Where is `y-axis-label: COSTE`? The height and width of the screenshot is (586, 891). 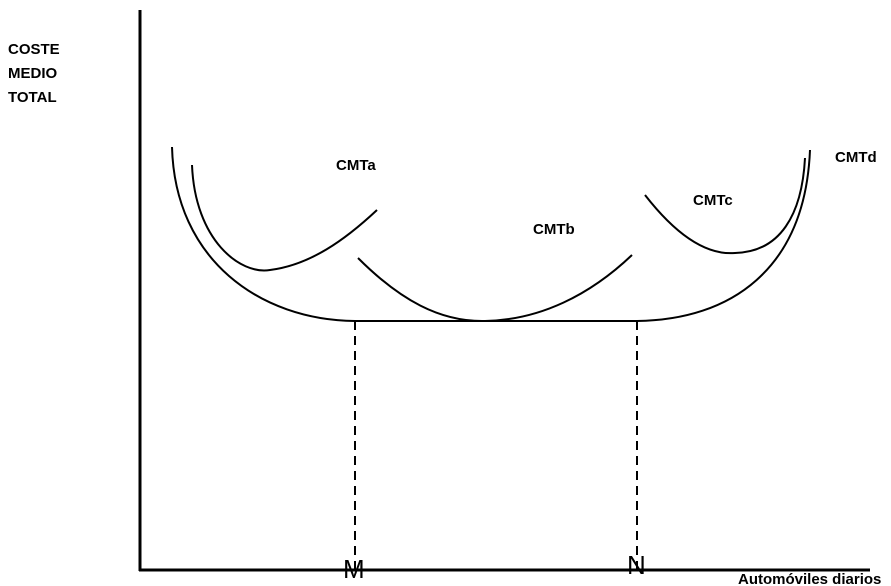 y-axis-label: COSTE is located at coordinates (34, 49).